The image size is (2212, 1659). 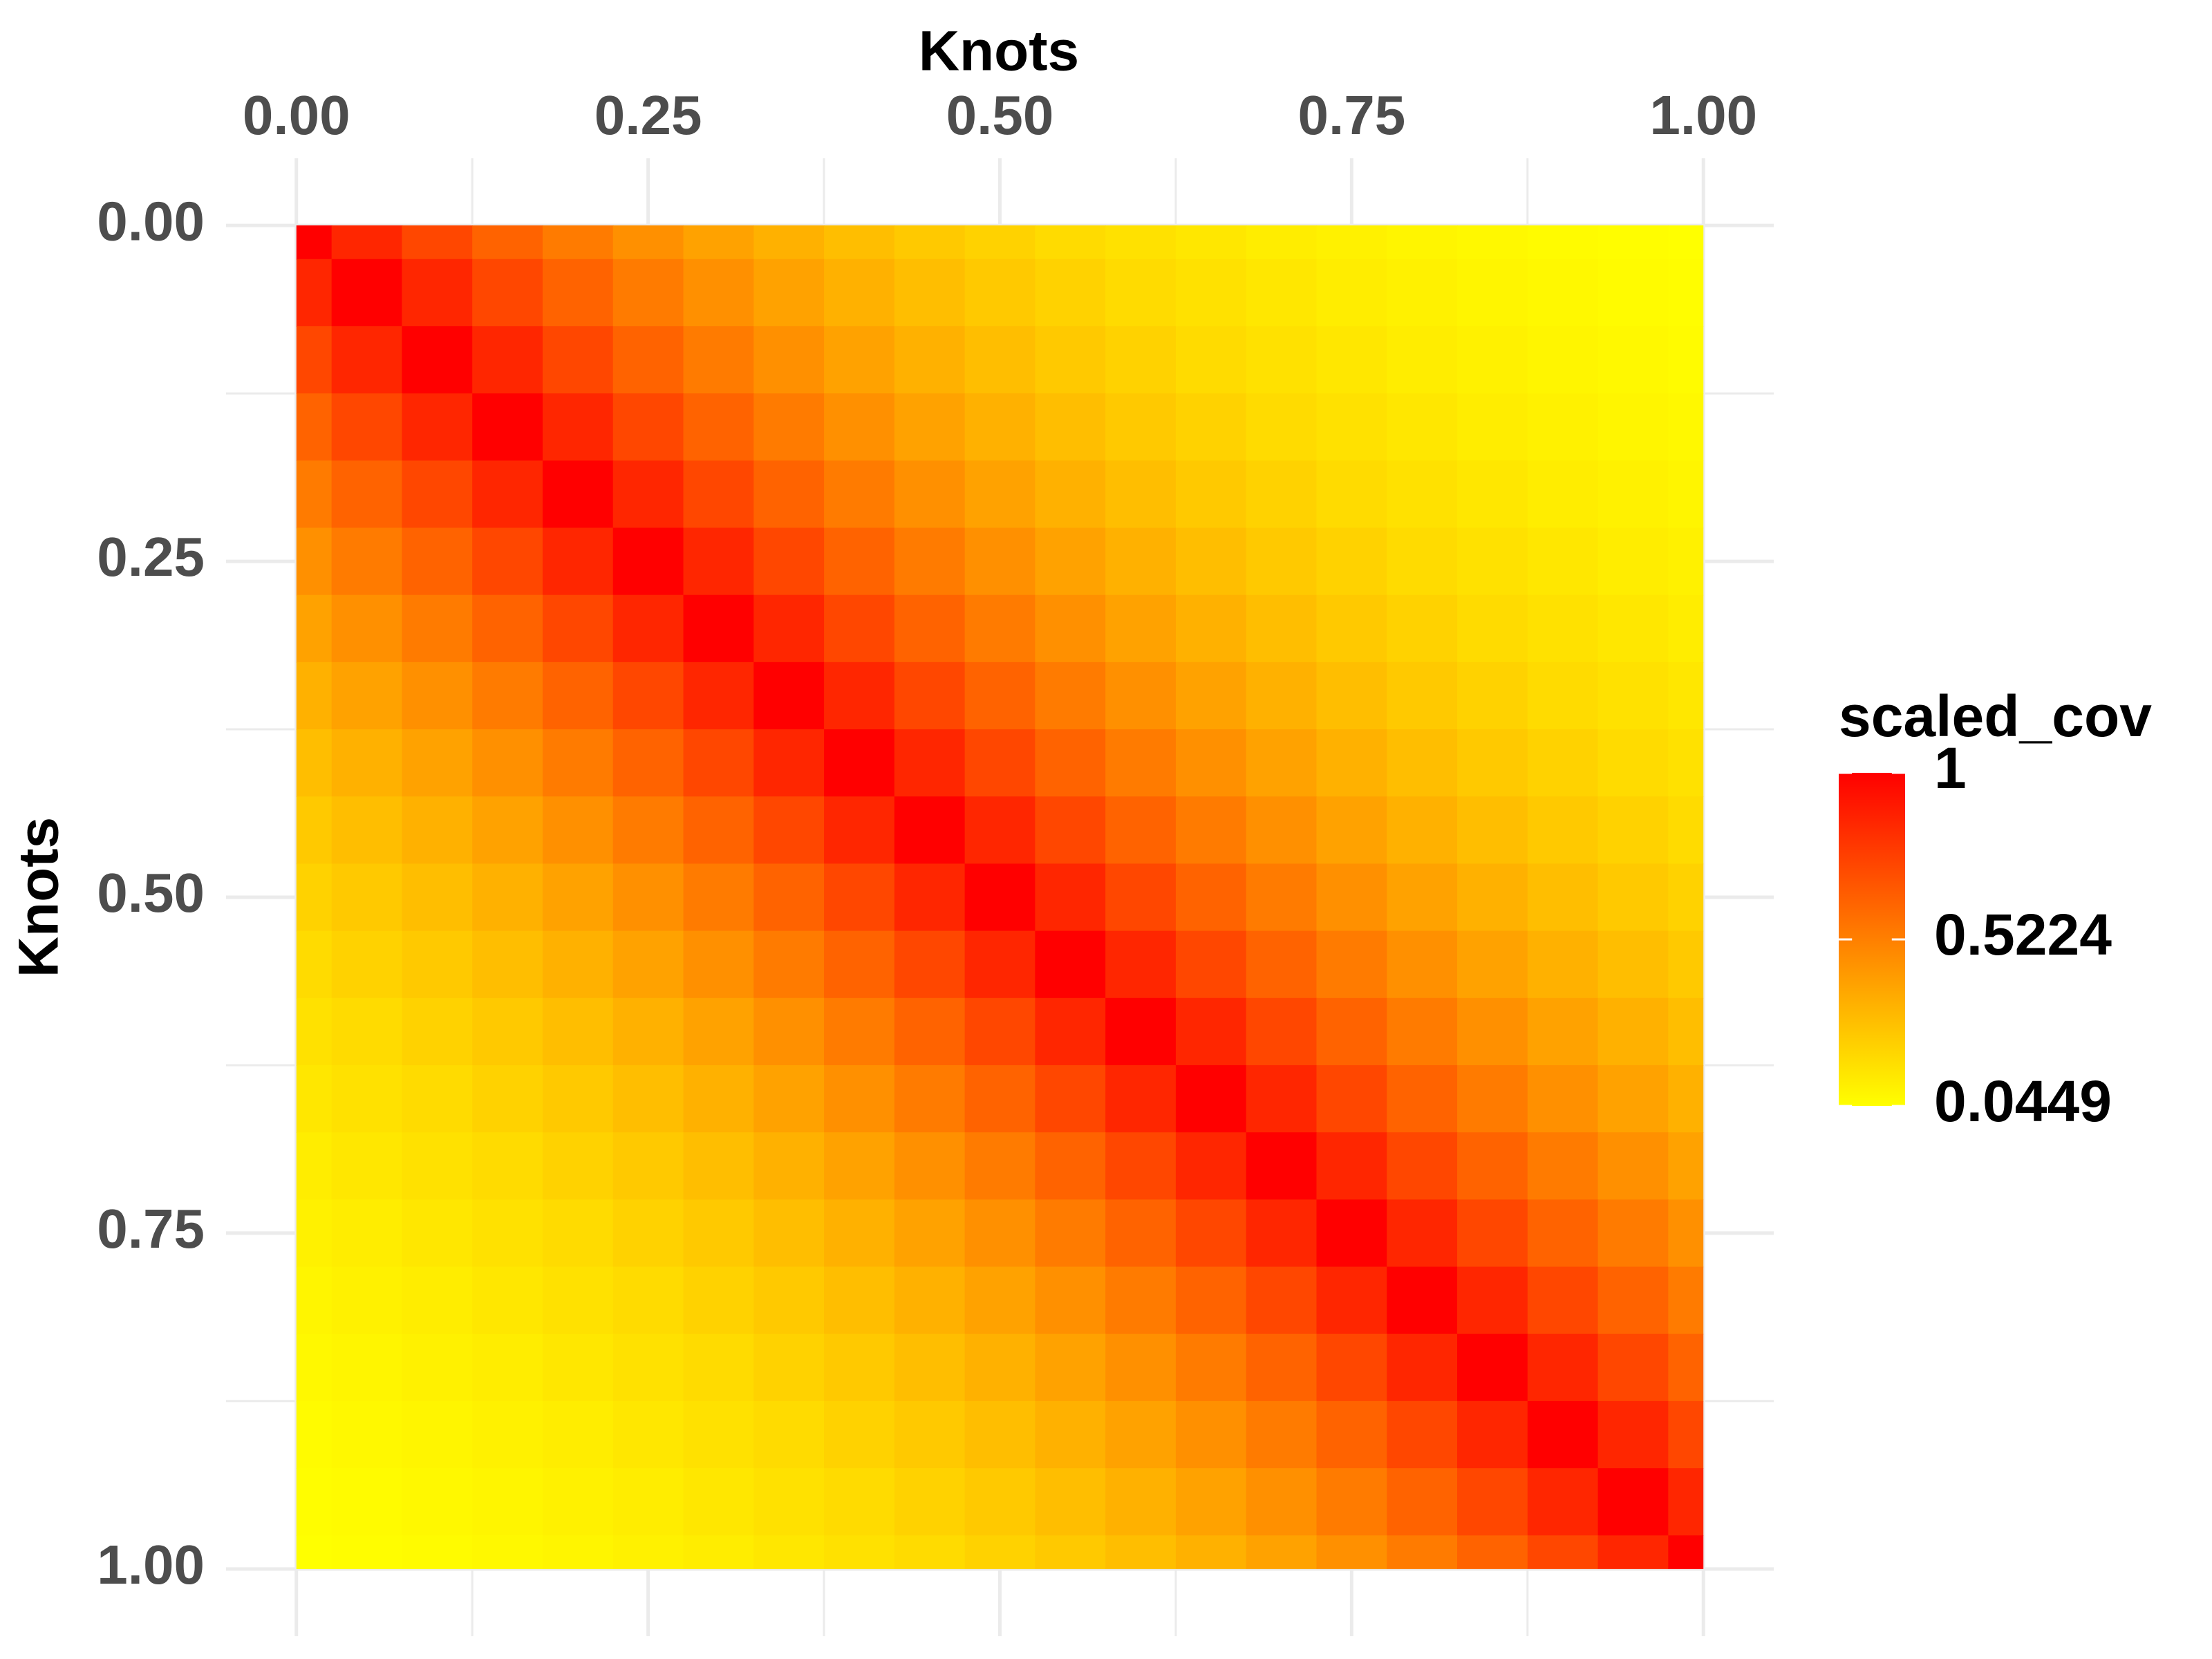 What do you see at coordinates (1951, 767) in the screenshot?
I see `legend-label: 1` at bounding box center [1951, 767].